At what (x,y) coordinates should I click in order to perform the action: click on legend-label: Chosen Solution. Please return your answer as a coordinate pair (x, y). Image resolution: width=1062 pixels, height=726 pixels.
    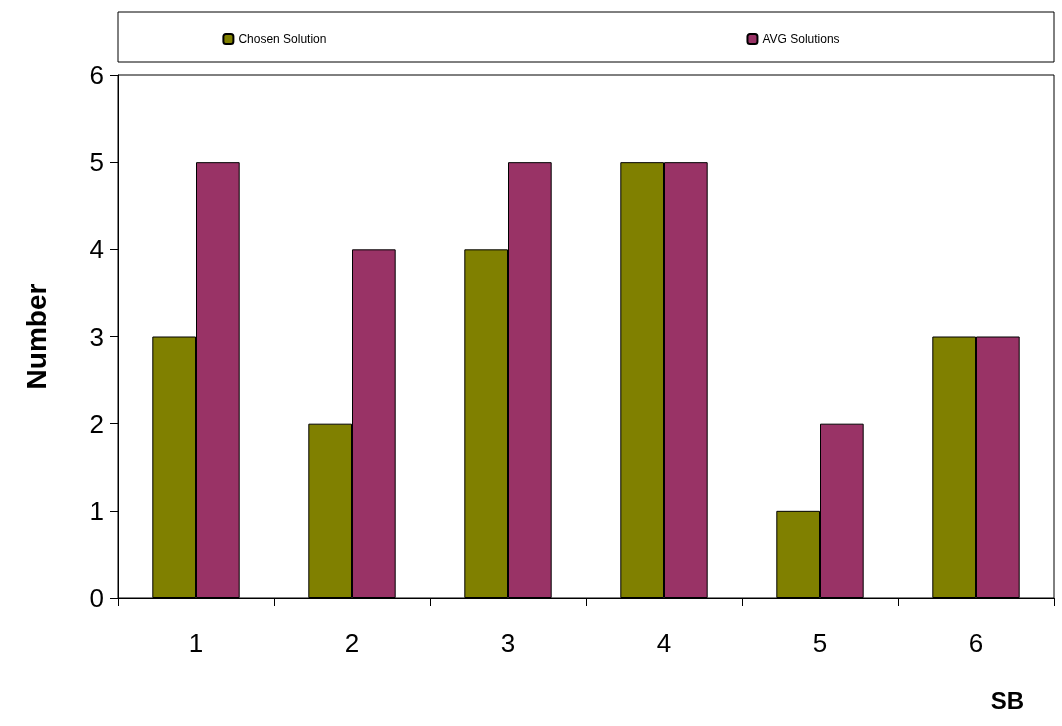
    Looking at the image, I should click on (282, 39).